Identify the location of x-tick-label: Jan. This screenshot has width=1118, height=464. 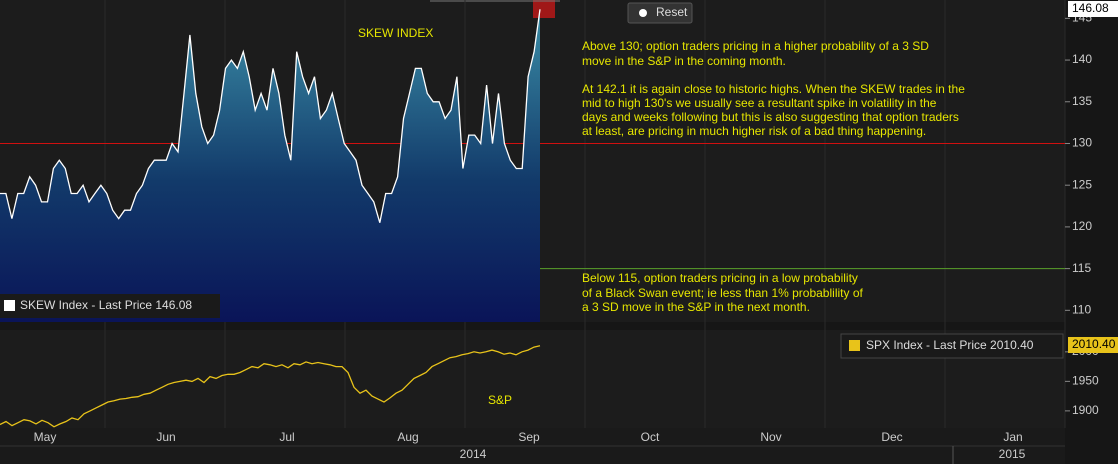
(1012, 437).